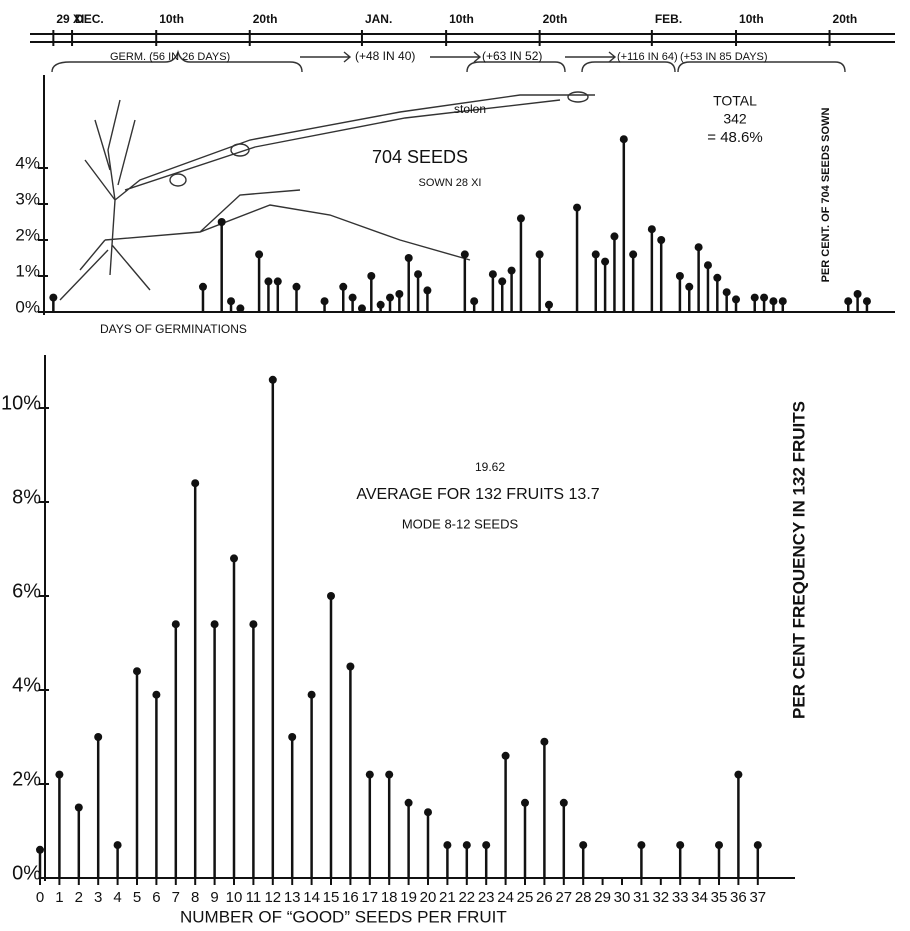 Image resolution: width=910 pixels, height=931 pixels. Describe the element at coordinates (544, 897) in the screenshot. I see `x-tick-label: 26` at that location.